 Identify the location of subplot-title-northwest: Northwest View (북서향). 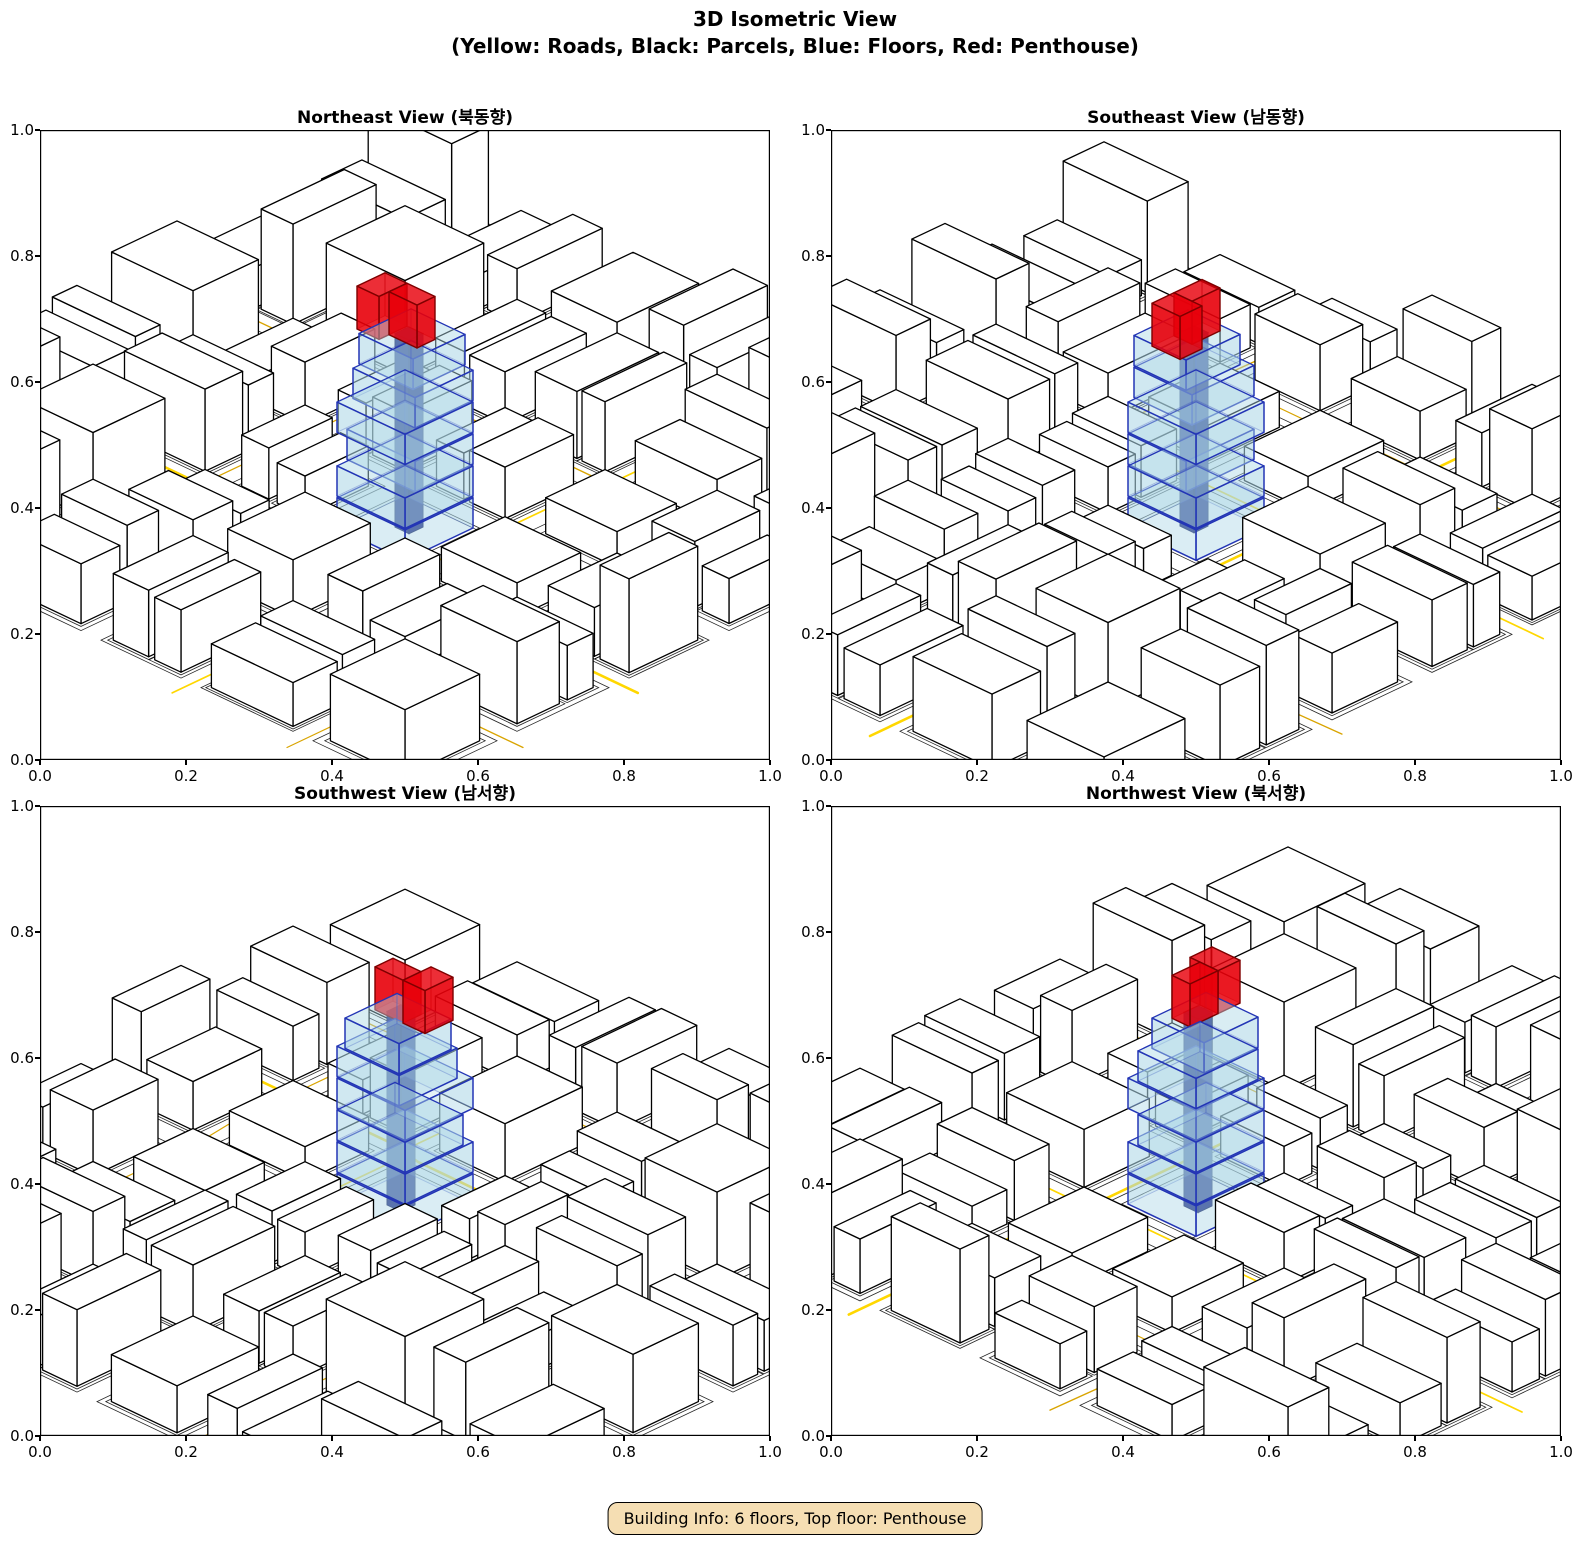
(1196, 794).